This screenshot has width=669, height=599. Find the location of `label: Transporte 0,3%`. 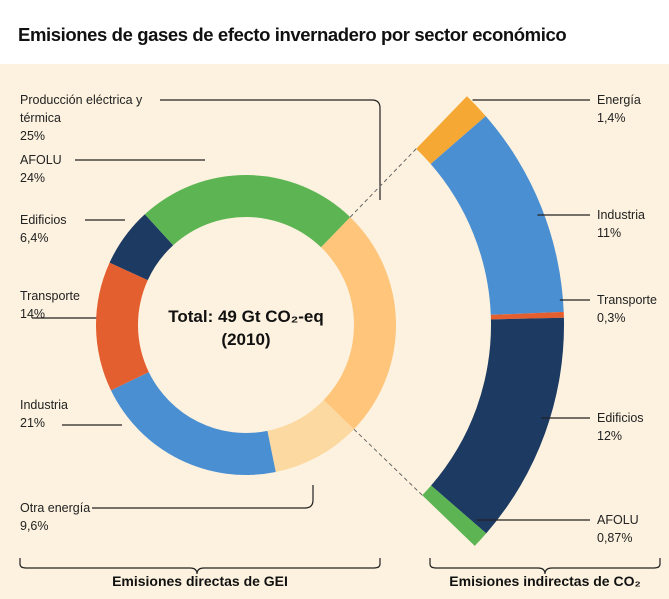

label: Transporte 0,3% is located at coordinates (627, 309).